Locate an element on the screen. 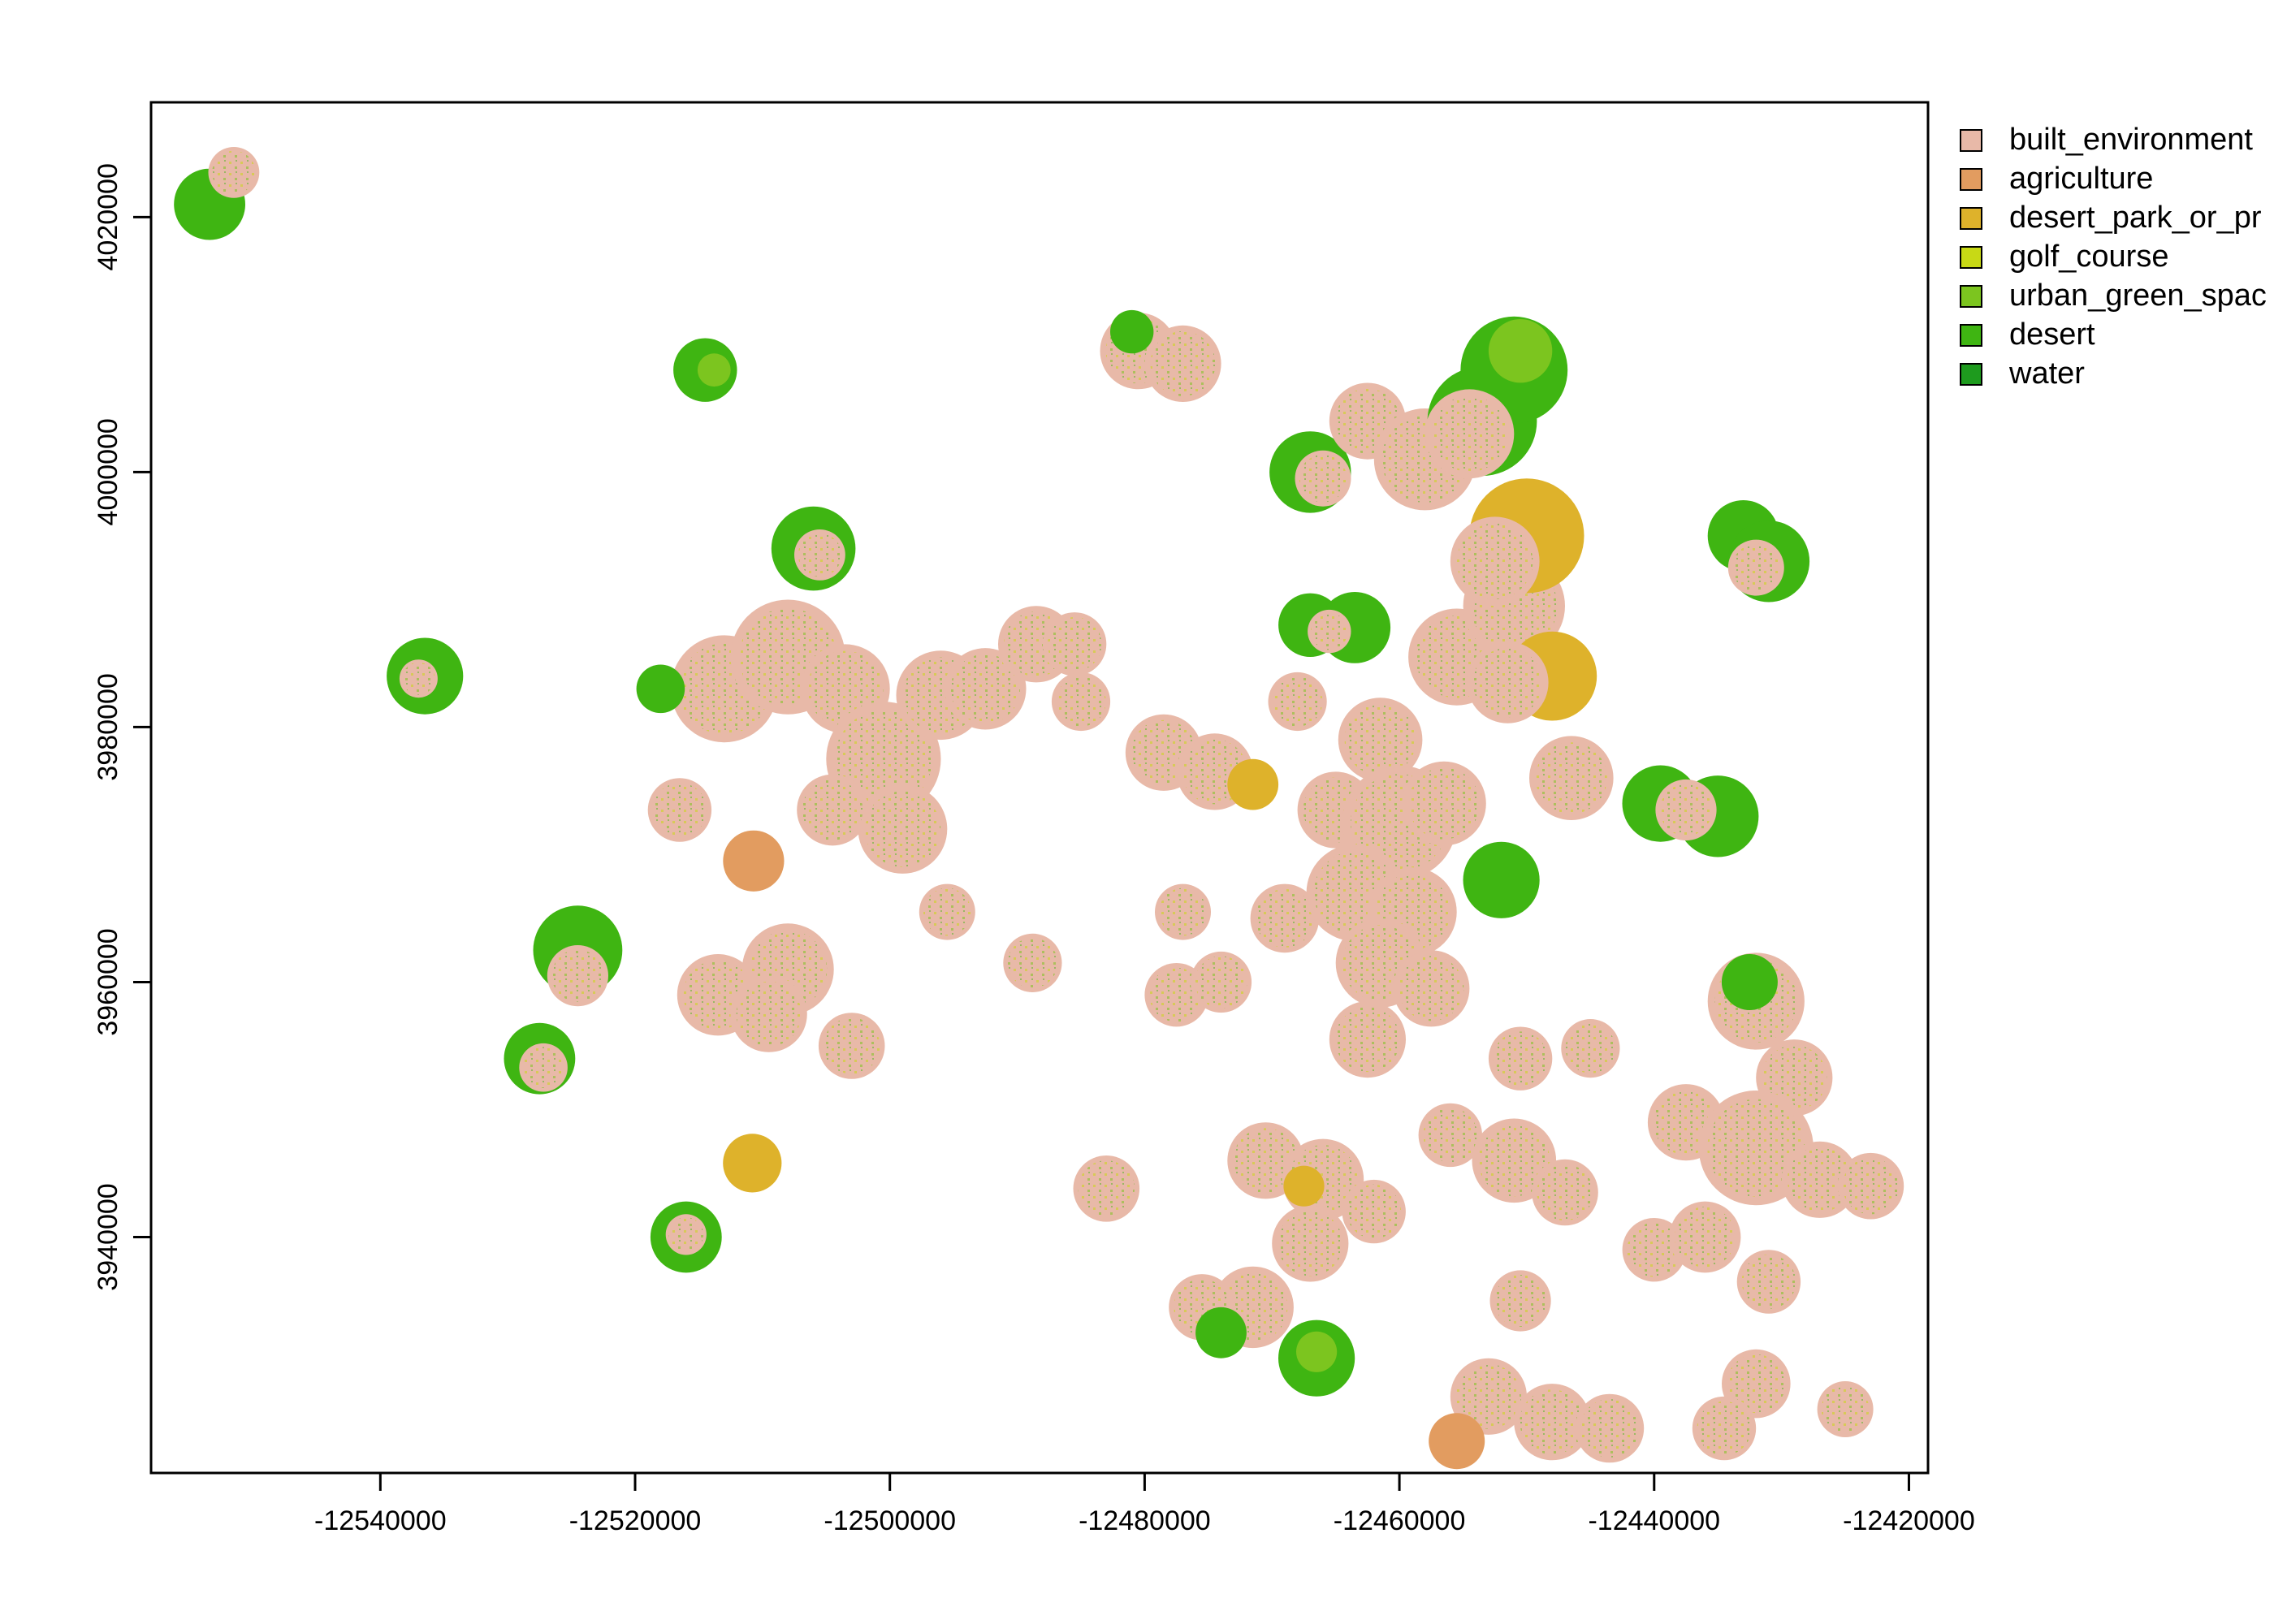  x-tick-label: -12520000 is located at coordinates (636, 1521).